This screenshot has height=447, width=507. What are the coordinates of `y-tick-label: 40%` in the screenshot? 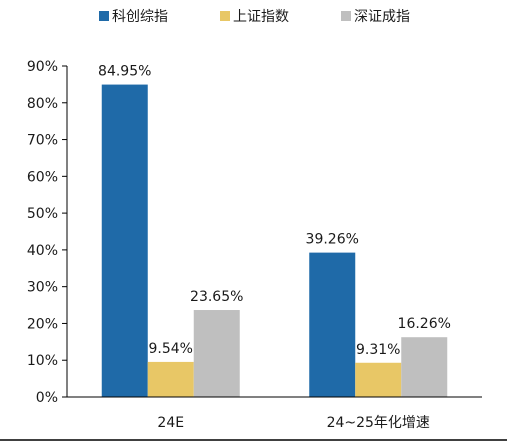 It's located at (42, 251).